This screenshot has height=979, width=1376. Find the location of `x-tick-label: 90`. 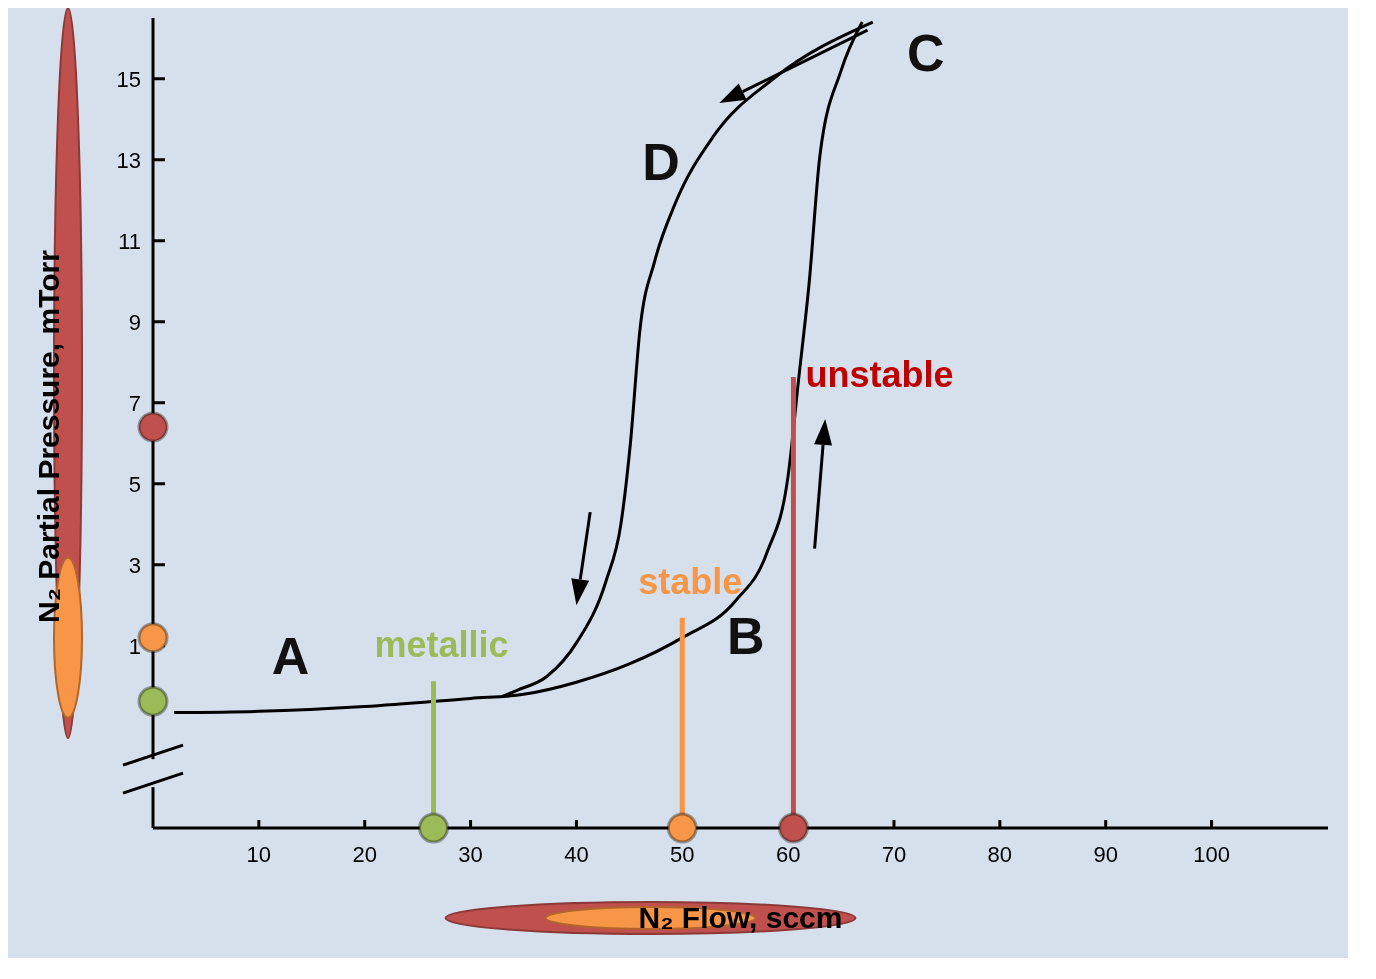

x-tick-label: 90 is located at coordinates (1105, 854).